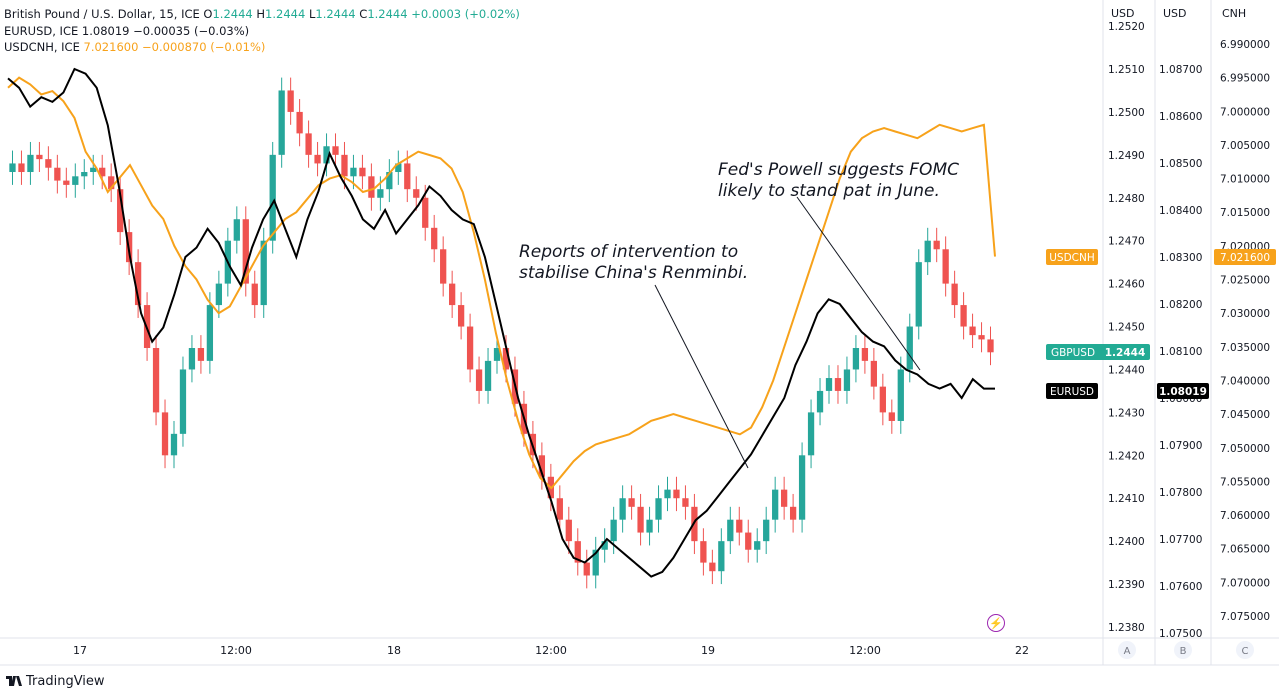  Describe the element at coordinates (1245, 482) in the screenshot. I see `axis-c-tick-13: 7.055000` at that location.